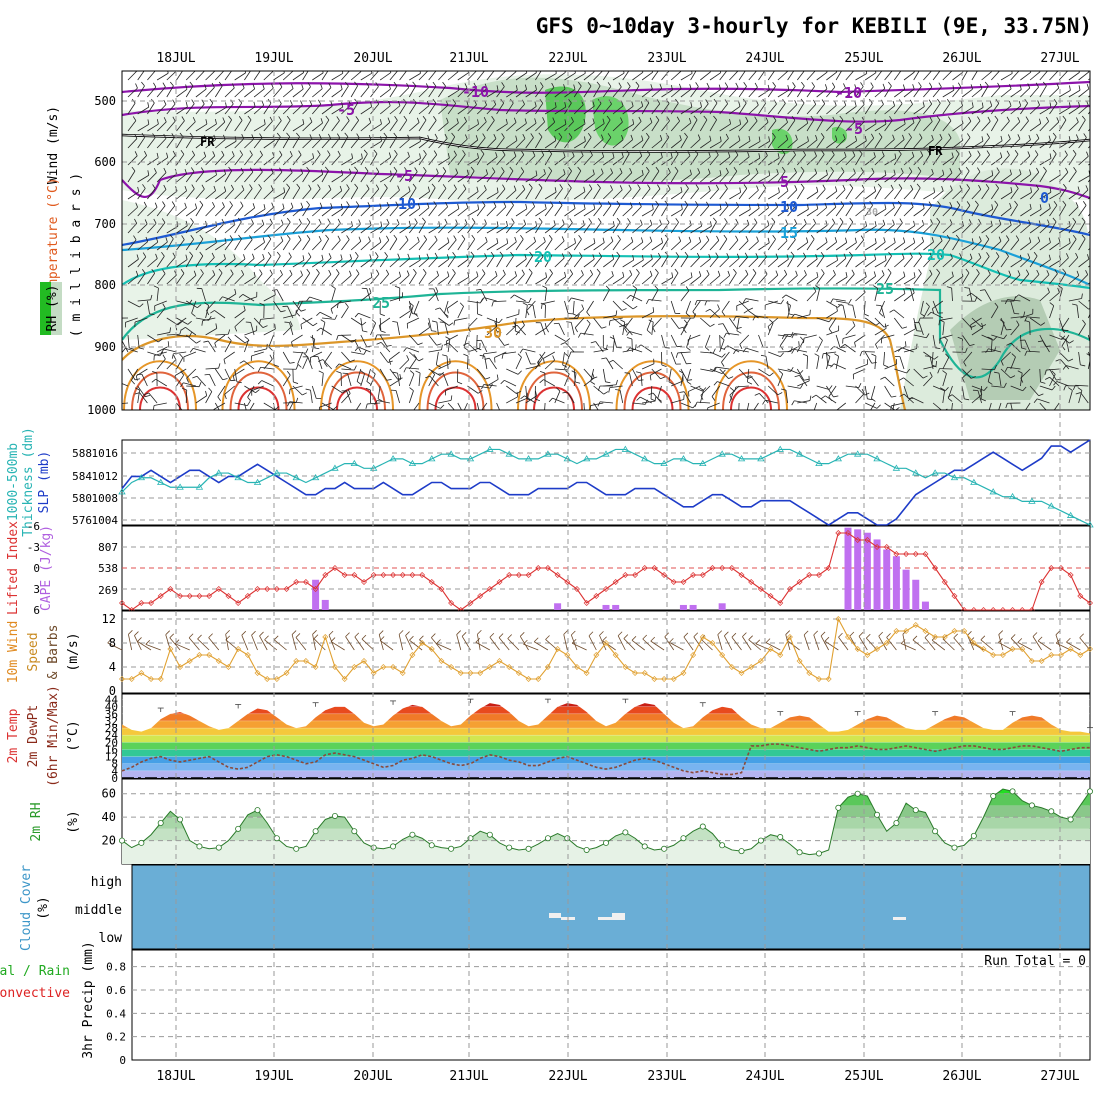  Describe the element at coordinates (696, 635) in the screenshot. I see `surface-barb-flag` at that location.